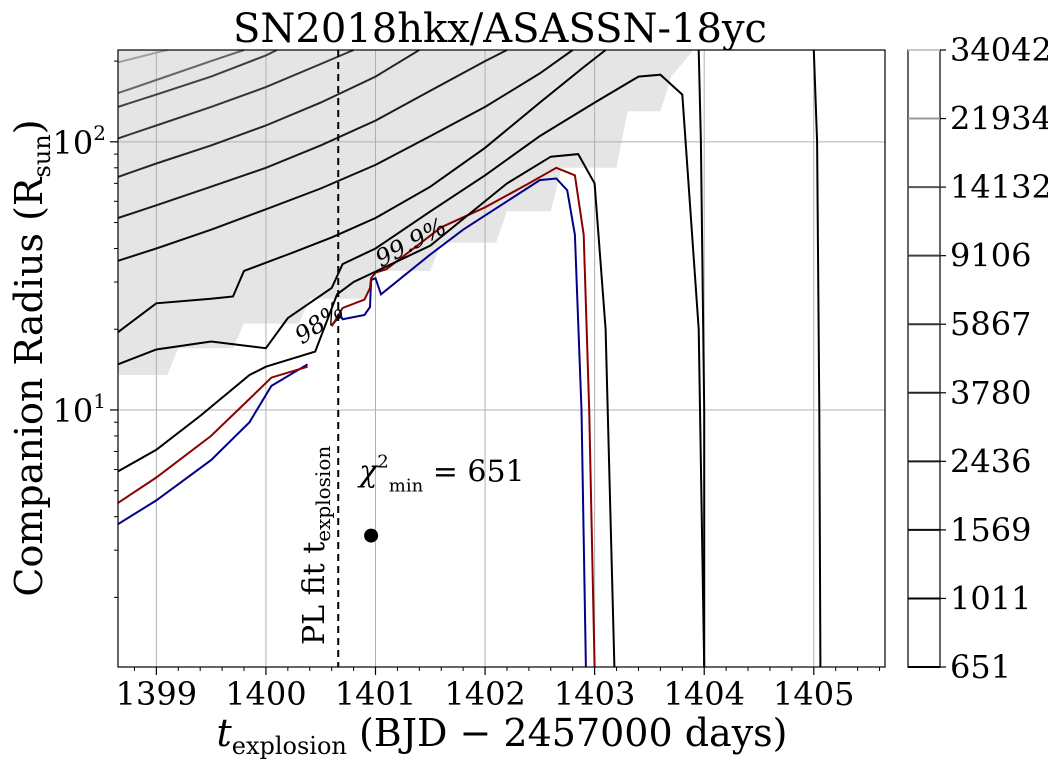 The height and width of the screenshot is (772, 1048). I want to click on x-tick-label: 1400, so click(265, 694).